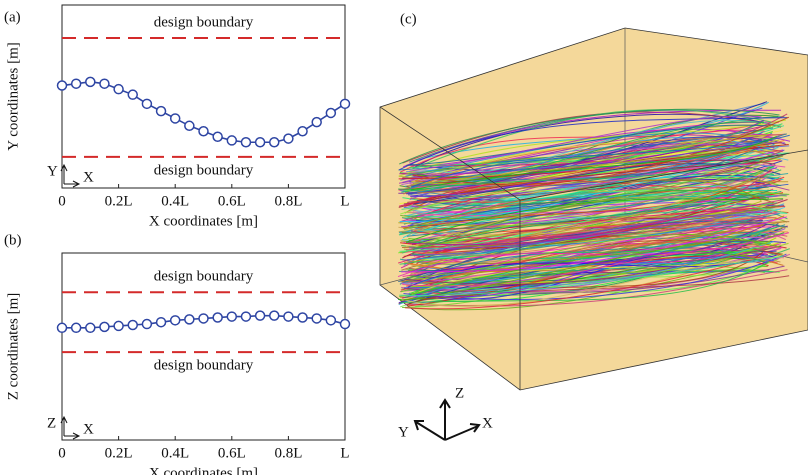 The width and height of the screenshot is (808, 475). I want to click on panel-label: (b), so click(13, 240).